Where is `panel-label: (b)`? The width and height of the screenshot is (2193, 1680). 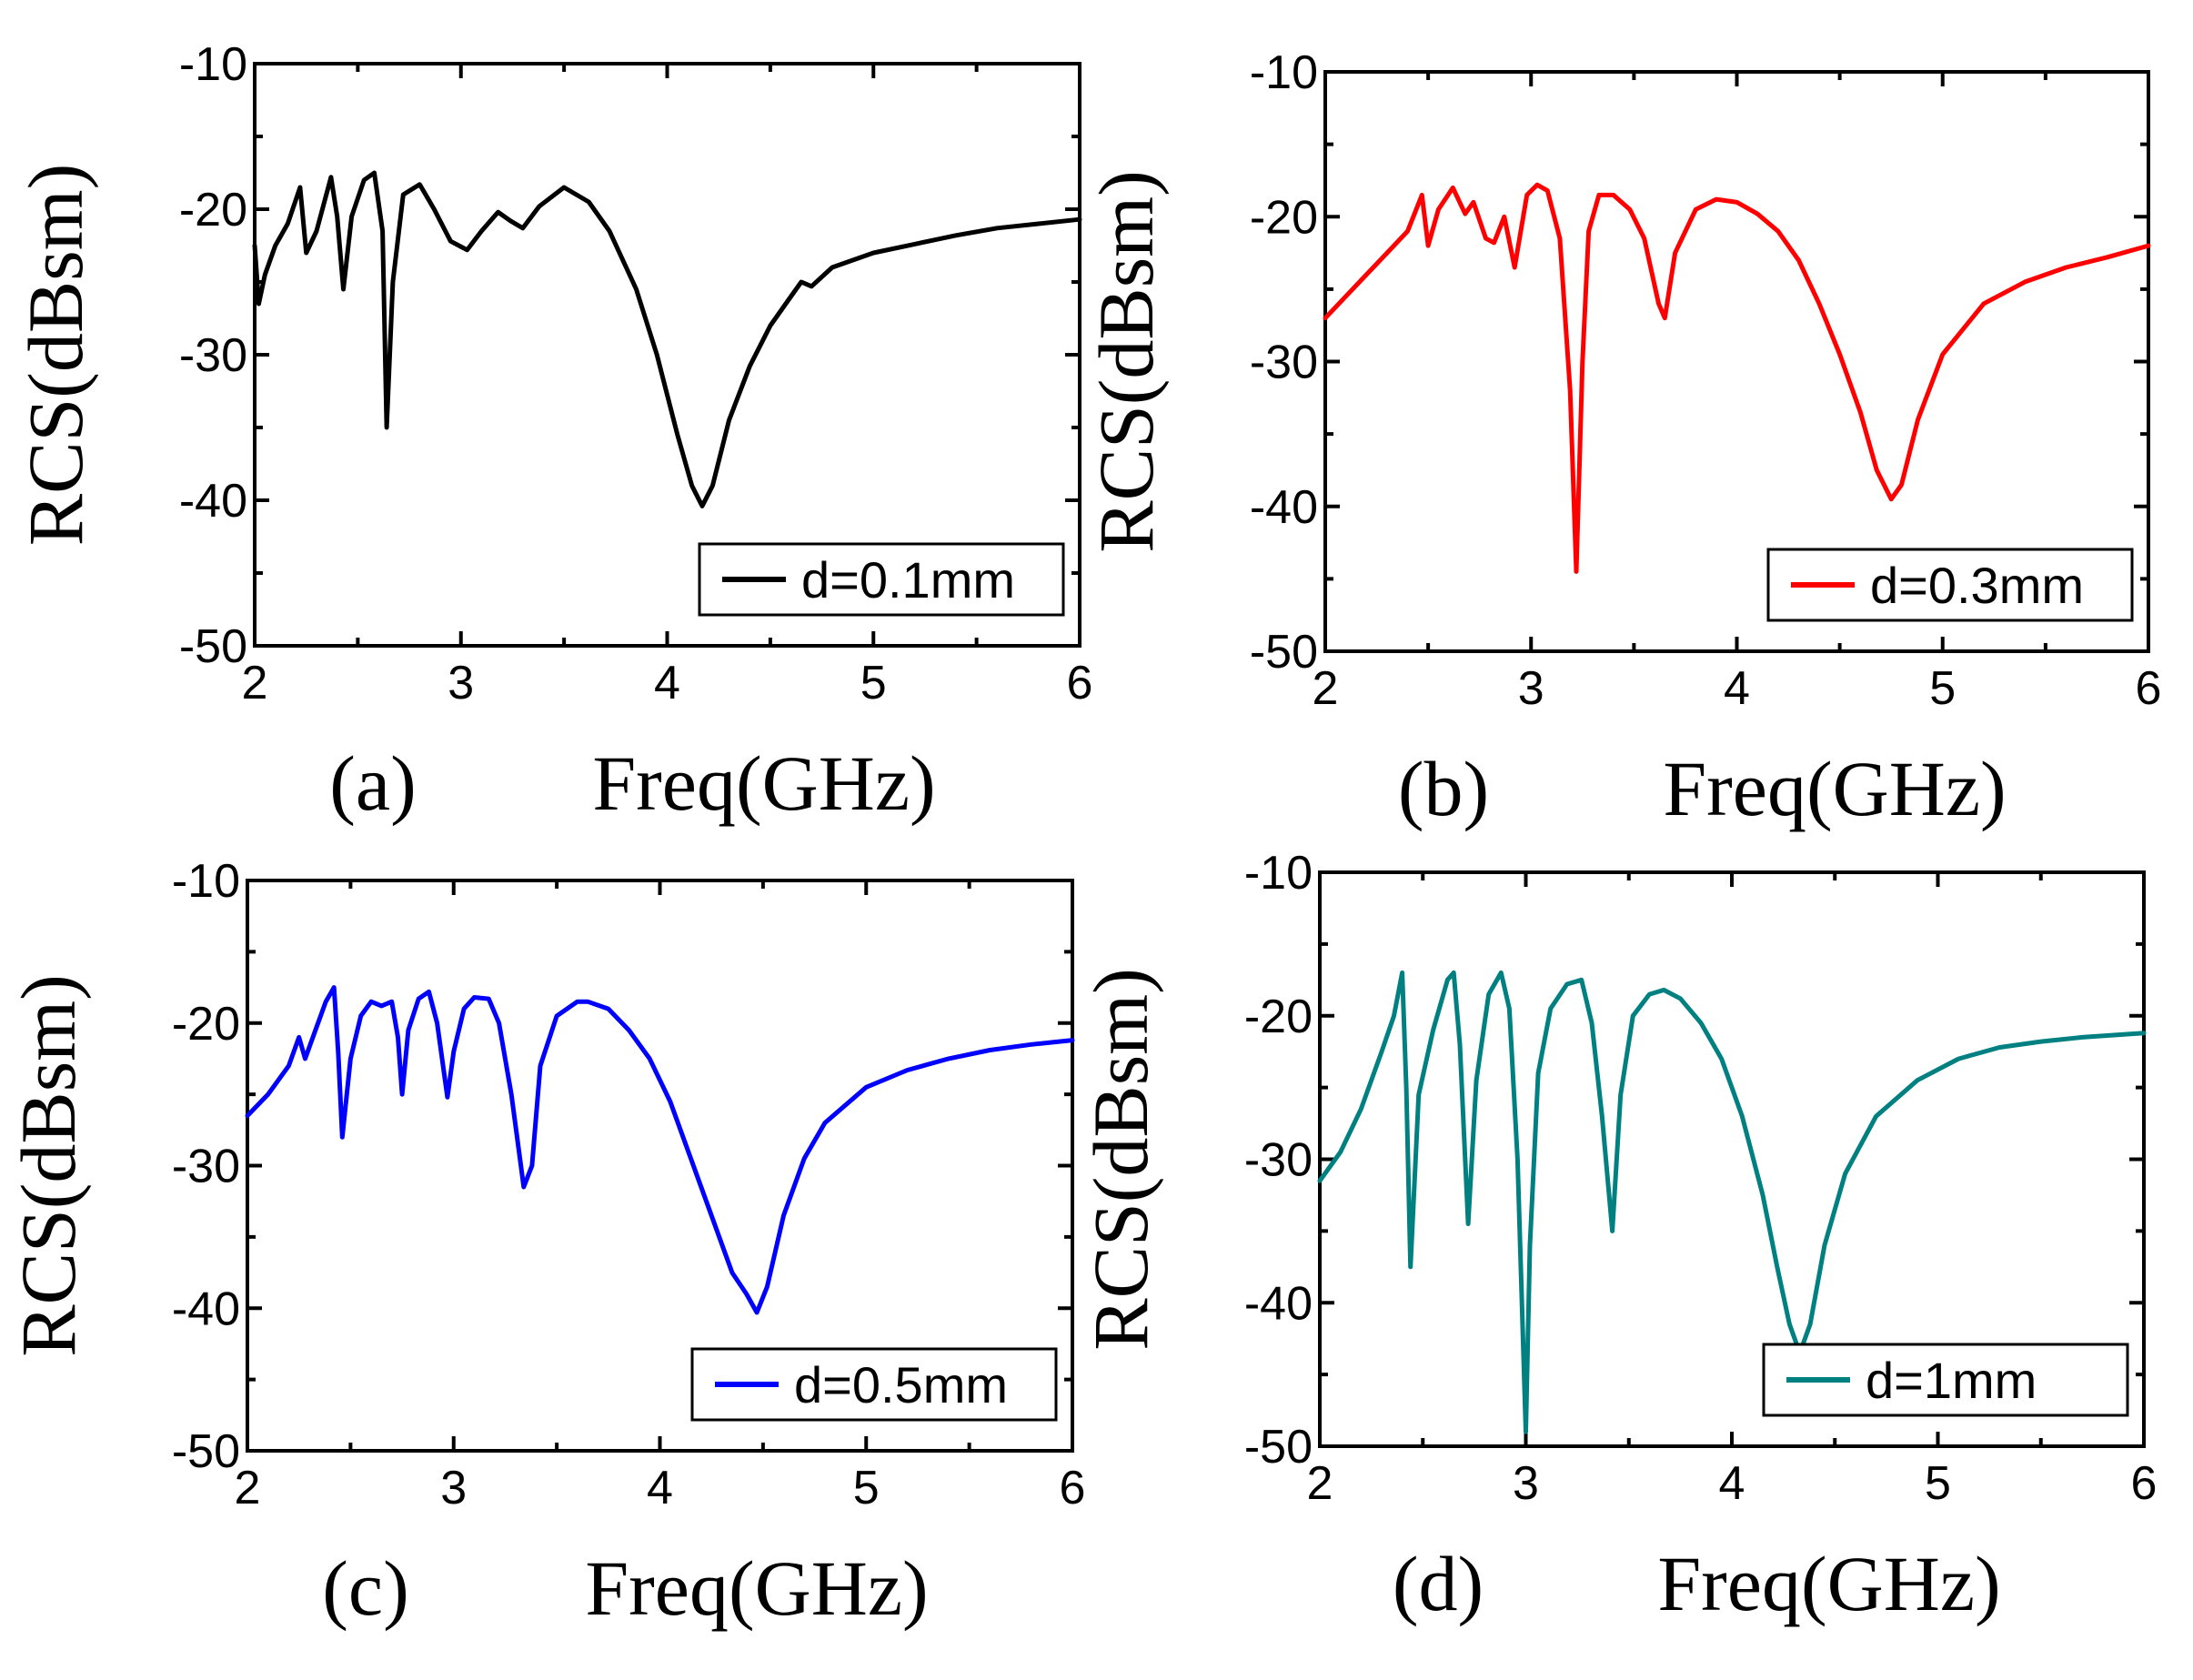 panel-label: (b) is located at coordinates (1443, 788).